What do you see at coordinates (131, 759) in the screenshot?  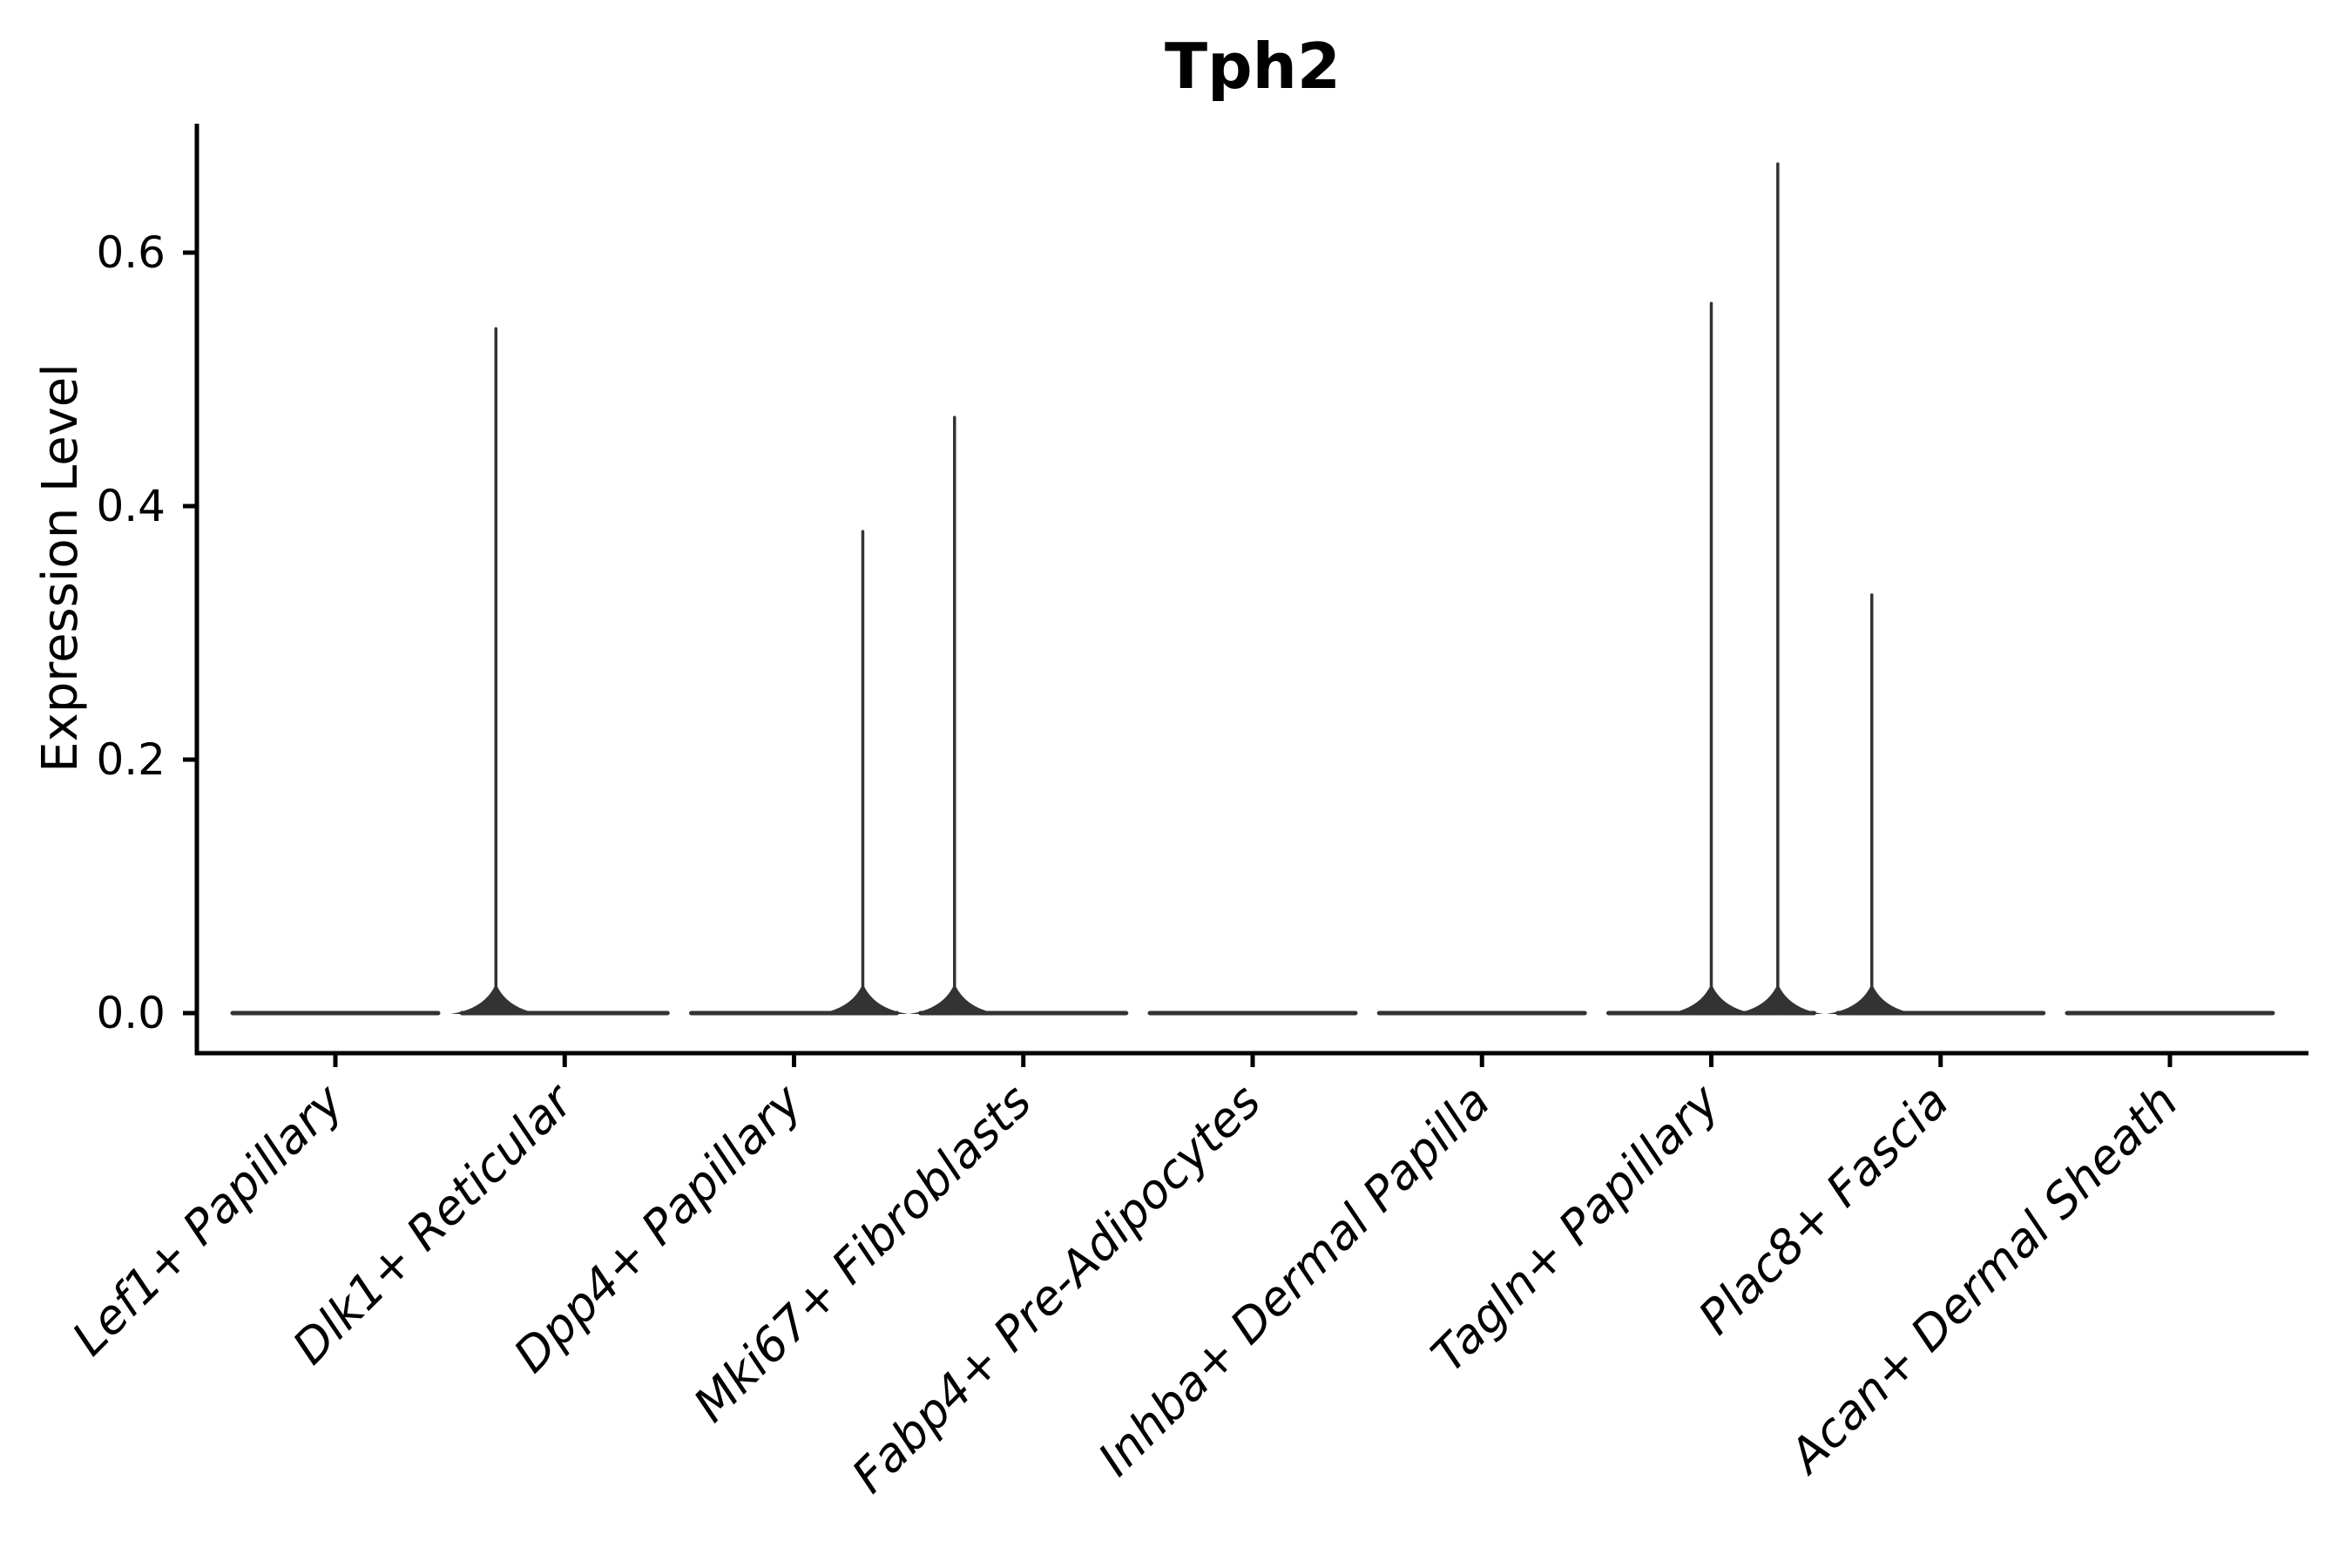 I see `y-tick-label: 0.2` at bounding box center [131, 759].